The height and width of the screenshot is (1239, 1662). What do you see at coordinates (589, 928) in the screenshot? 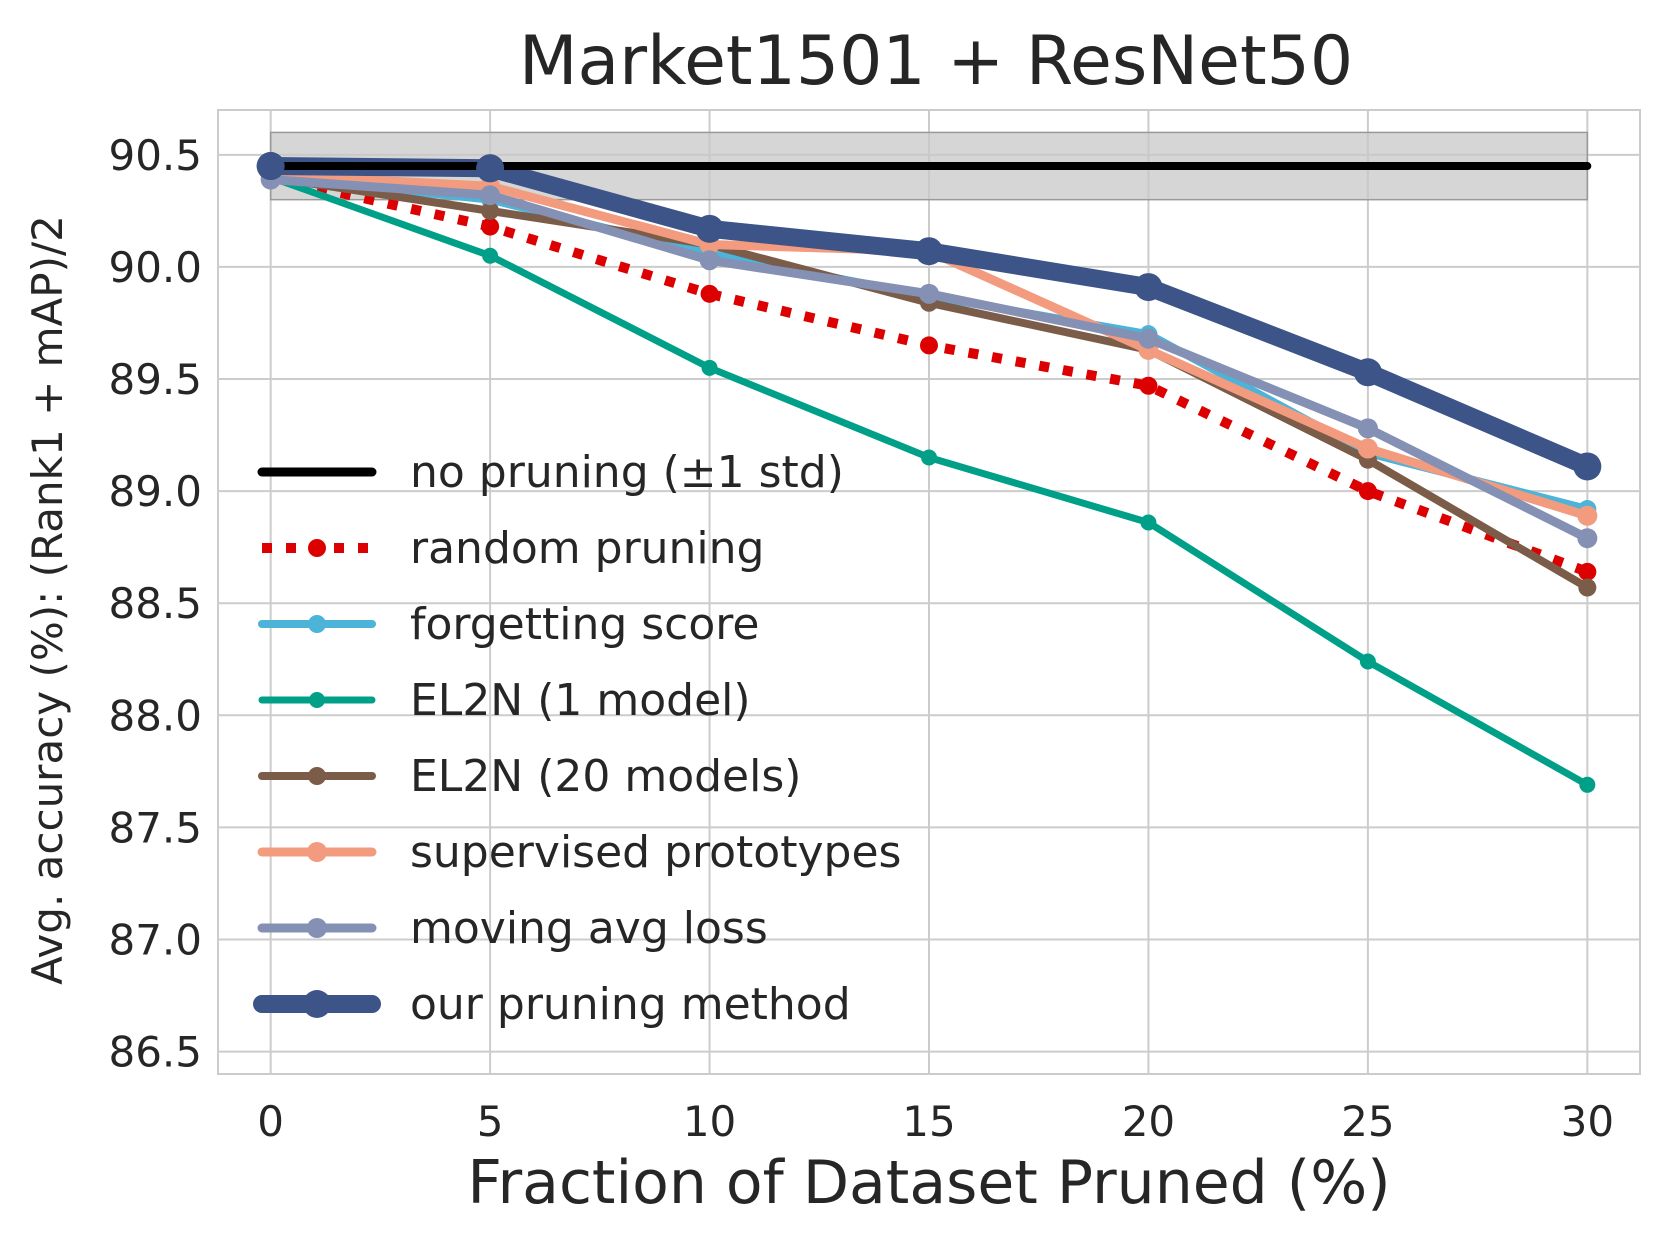
I see `legend-label: moving avg loss` at bounding box center [589, 928].